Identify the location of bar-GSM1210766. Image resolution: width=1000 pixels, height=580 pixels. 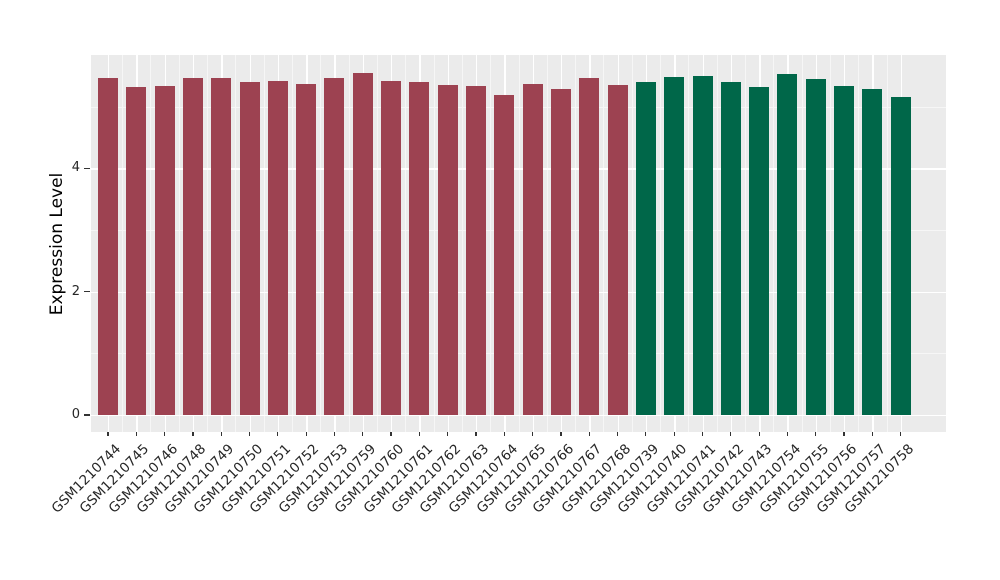
(560, 251).